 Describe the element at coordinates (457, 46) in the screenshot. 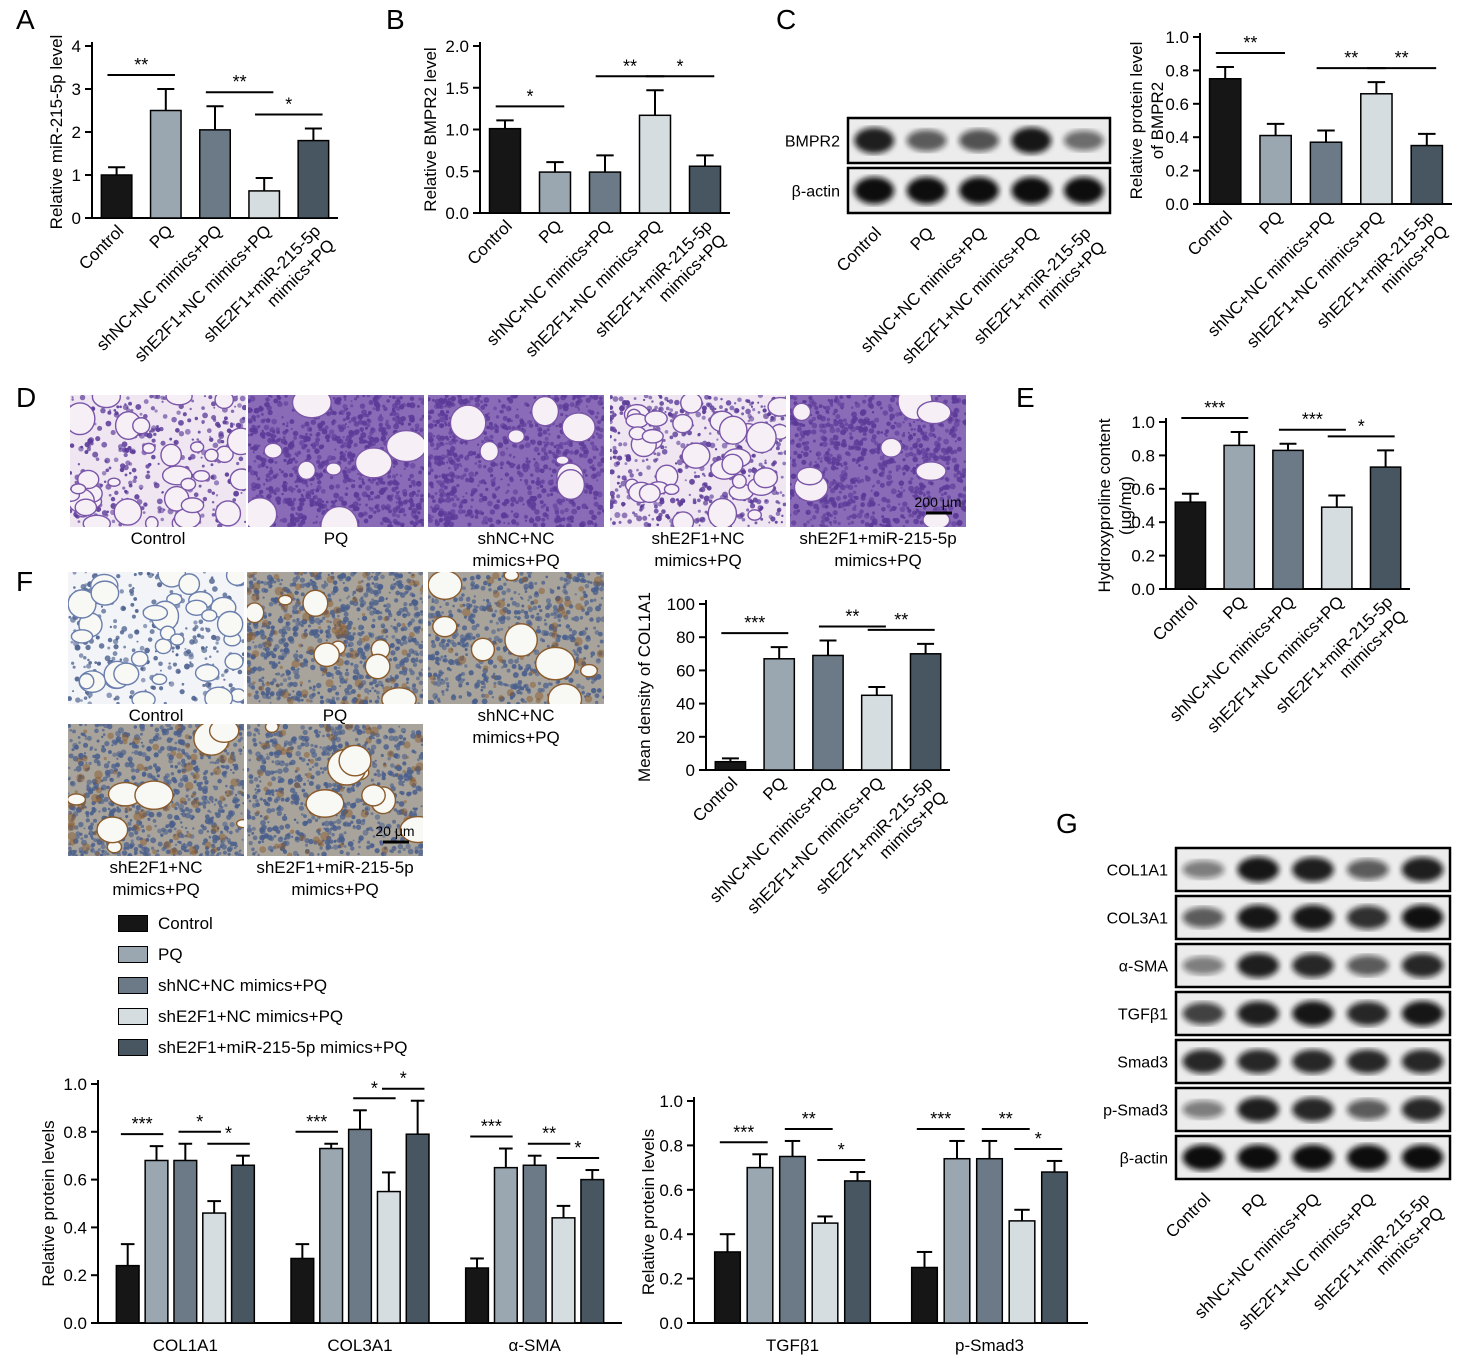

I see `y-tick-label: 2.0` at that location.